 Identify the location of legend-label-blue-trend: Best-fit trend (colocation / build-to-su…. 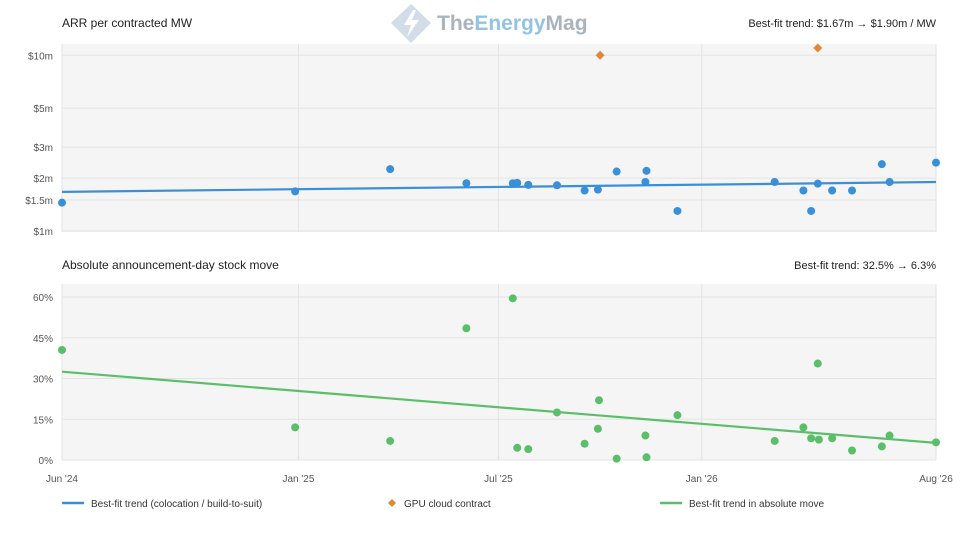
(176, 504).